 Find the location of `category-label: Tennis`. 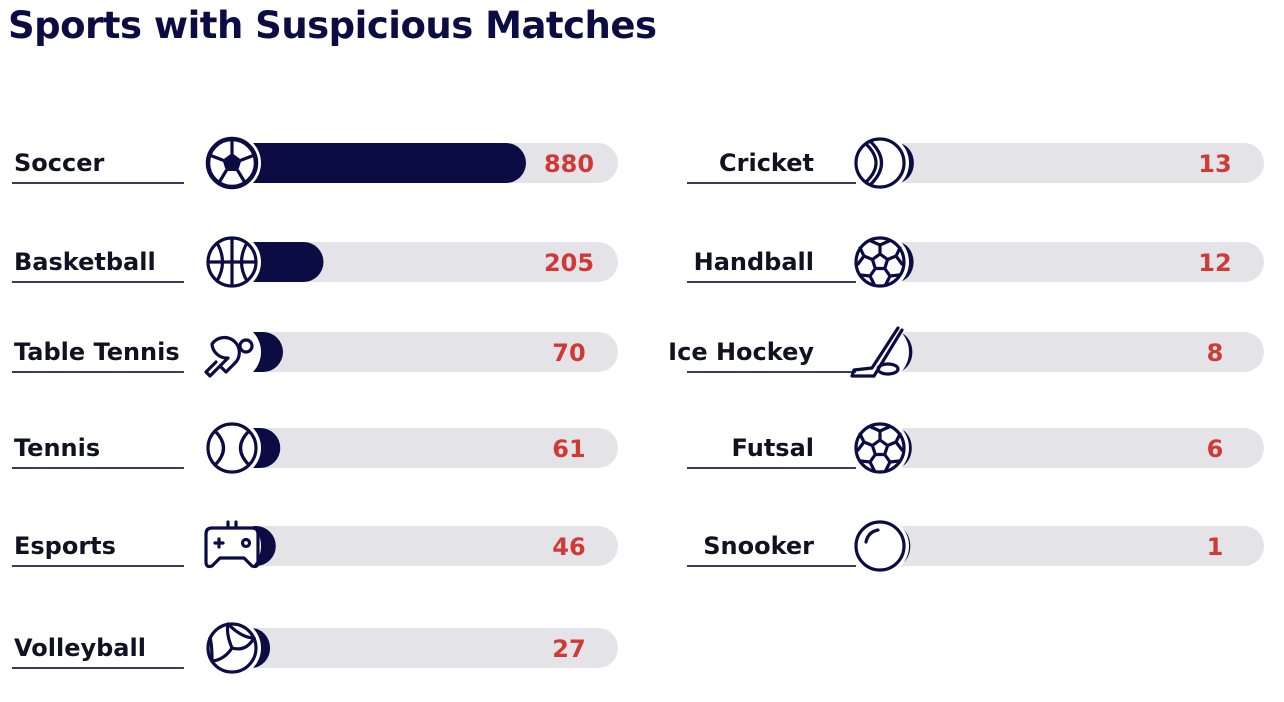

category-label: Tennis is located at coordinates (57, 448).